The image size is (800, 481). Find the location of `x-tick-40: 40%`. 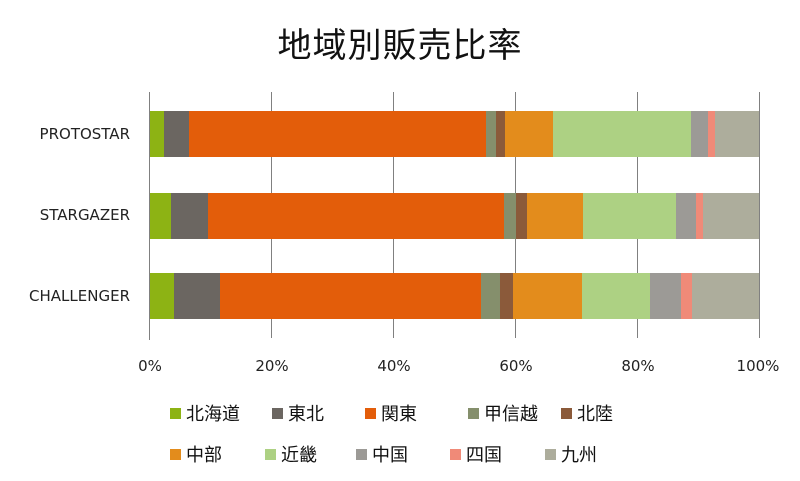

x-tick-40: 40% is located at coordinates (394, 366).